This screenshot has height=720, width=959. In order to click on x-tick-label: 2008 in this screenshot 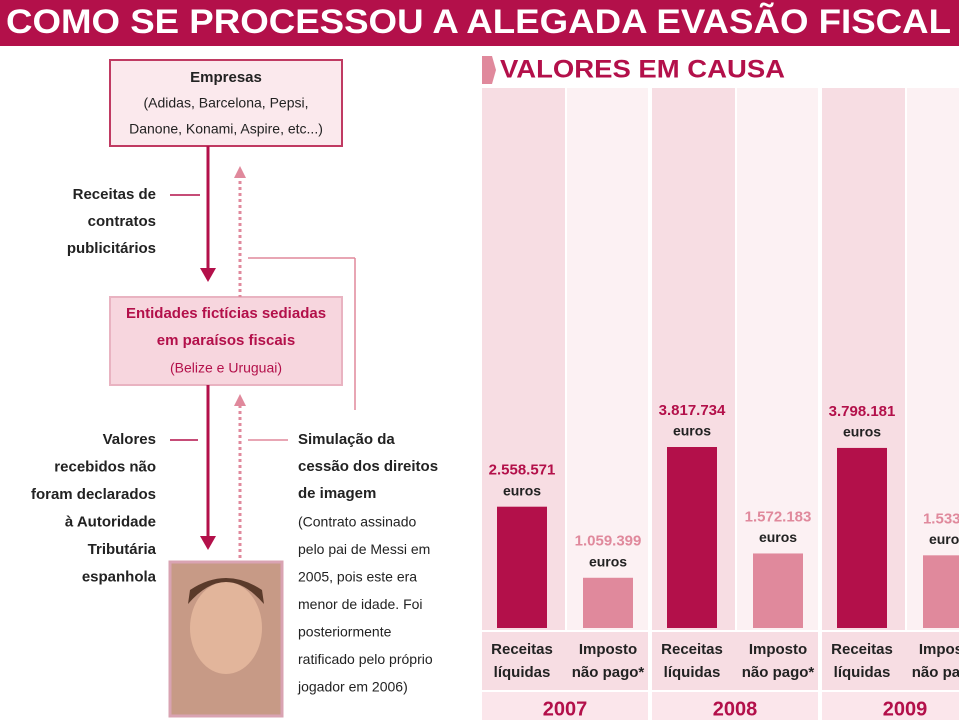, I will do `click(735, 709)`.